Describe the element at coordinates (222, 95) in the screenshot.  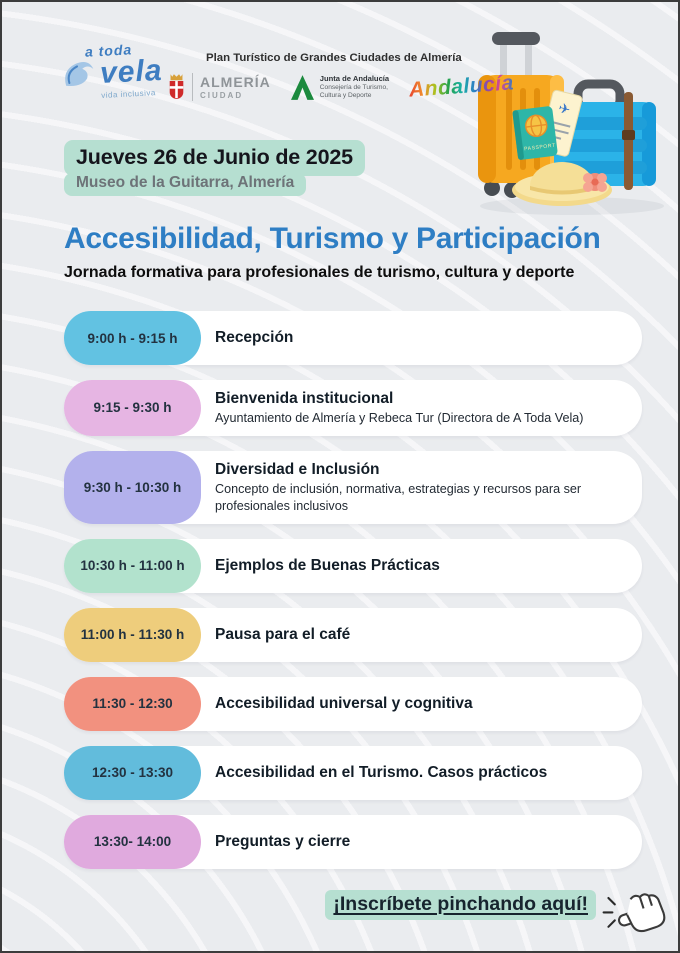
I see `almeria-logo-sub: CIUDAD` at that location.